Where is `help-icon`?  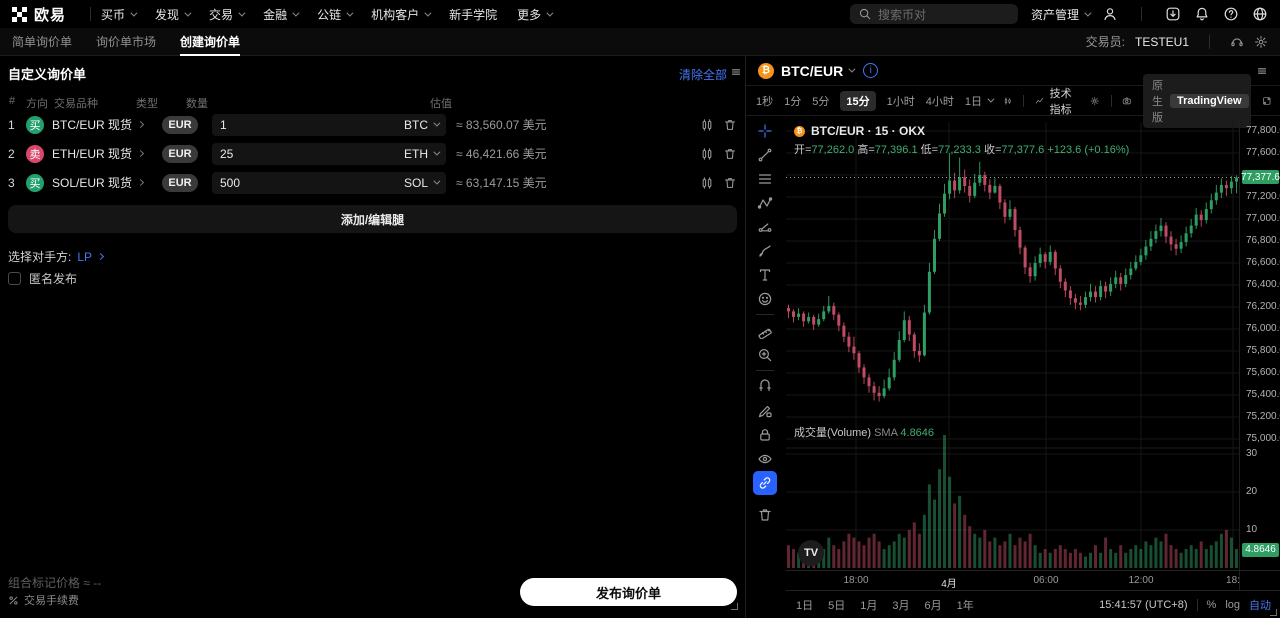 help-icon is located at coordinates (1231, 14).